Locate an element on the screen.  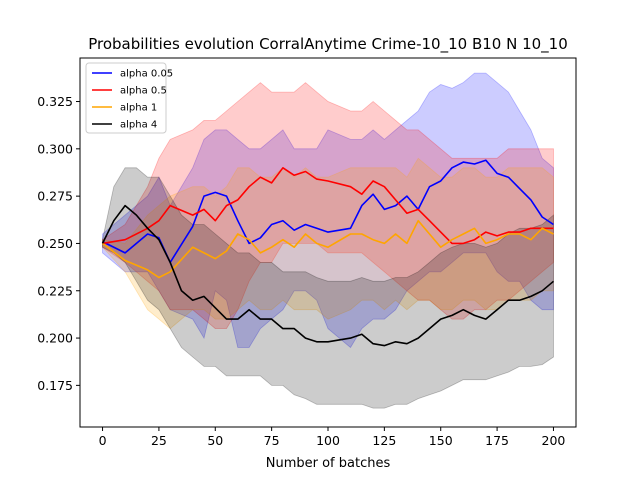
x-tick-label-50: 50 is located at coordinates (215, 440).